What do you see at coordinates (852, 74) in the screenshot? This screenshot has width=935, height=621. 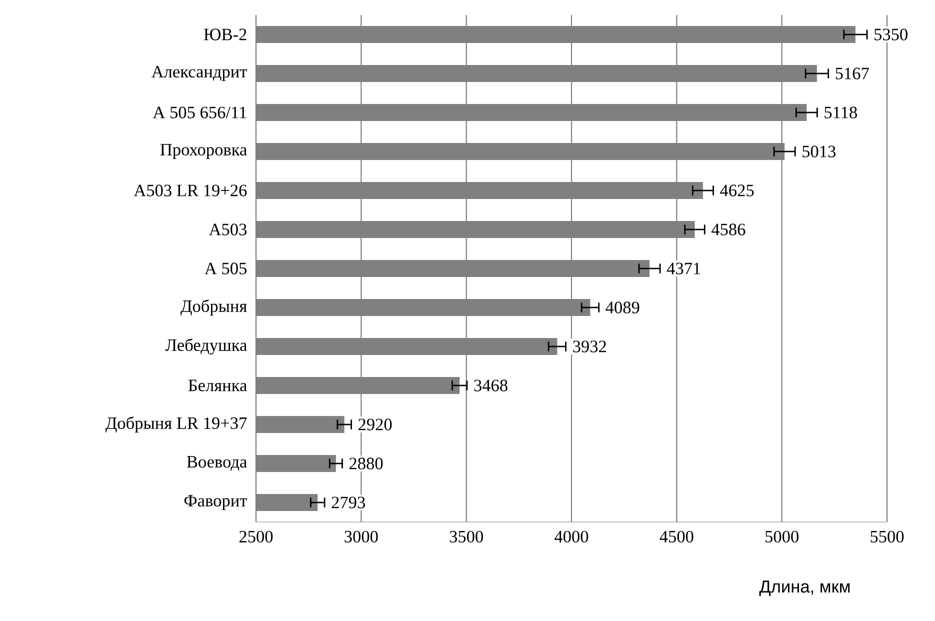 I see `data-label: 5167` at bounding box center [852, 74].